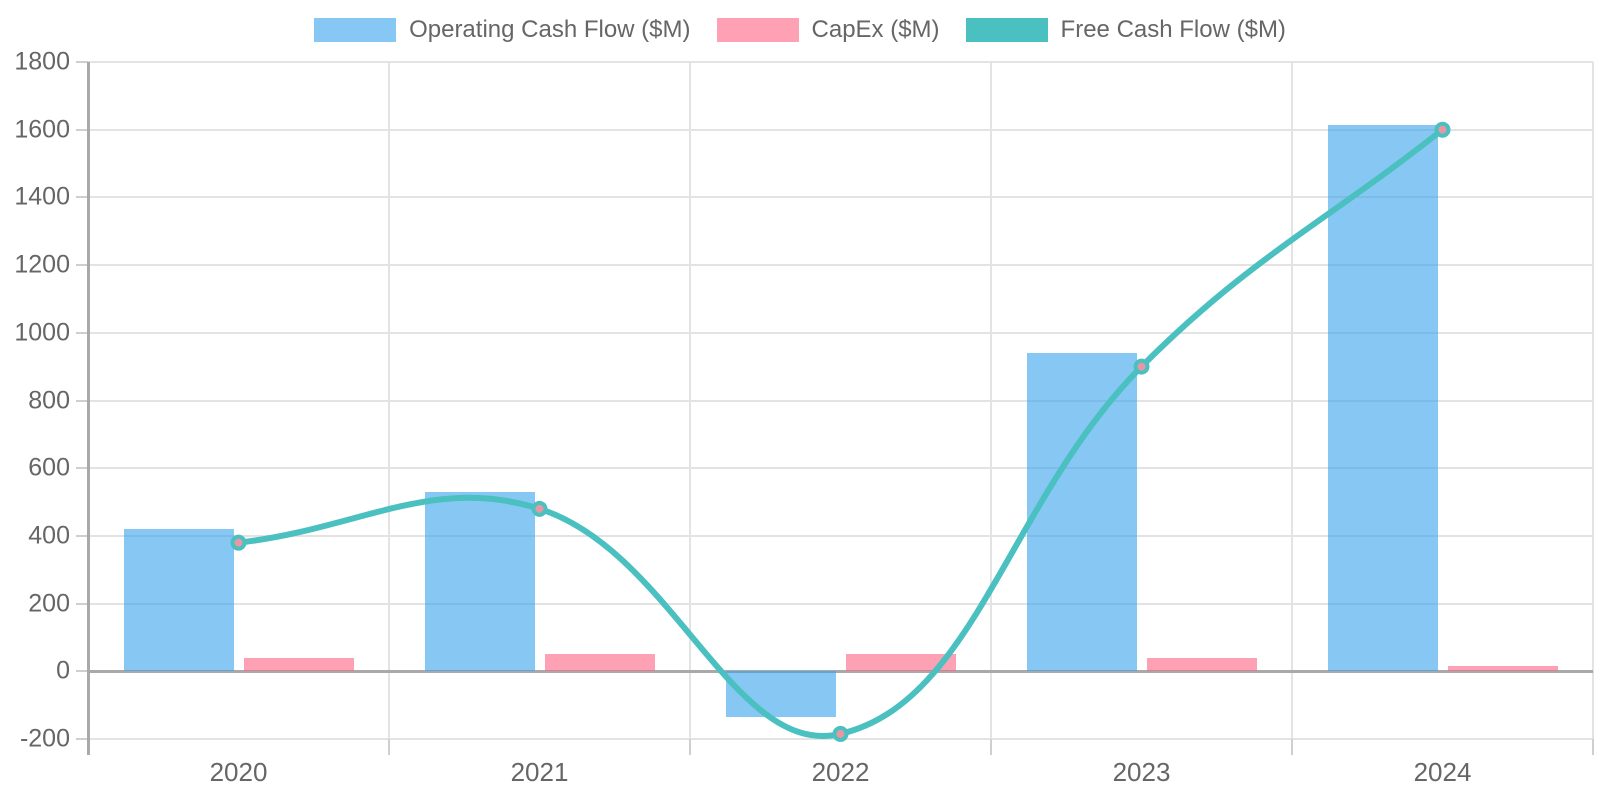 This screenshot has width=1600, height=800. What do you see at coordinates (1173, 29) in the screenshot?
I see `legend-label: Free Cash Flow ($M)` at bounding box center [1173, 29].